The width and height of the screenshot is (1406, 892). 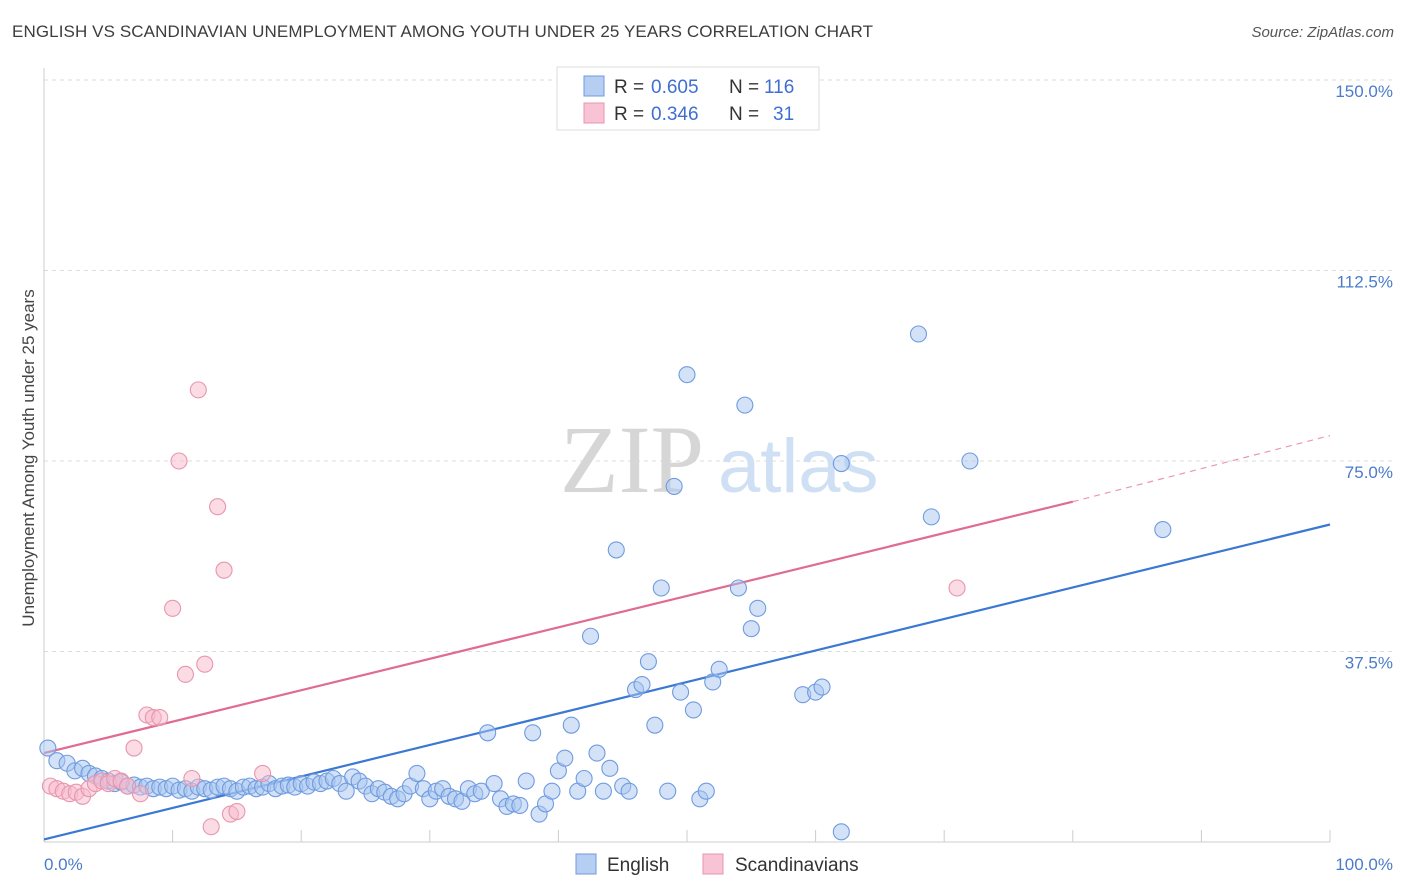 I want to click on watermark-zip: ZIP, so click(x=632, y=459).